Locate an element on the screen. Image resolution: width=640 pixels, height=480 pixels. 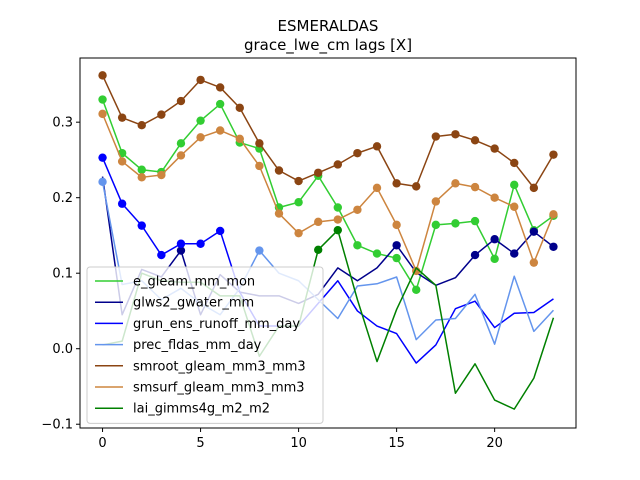
y-tick-label: 0.2 is located at coordinates (62, 198).